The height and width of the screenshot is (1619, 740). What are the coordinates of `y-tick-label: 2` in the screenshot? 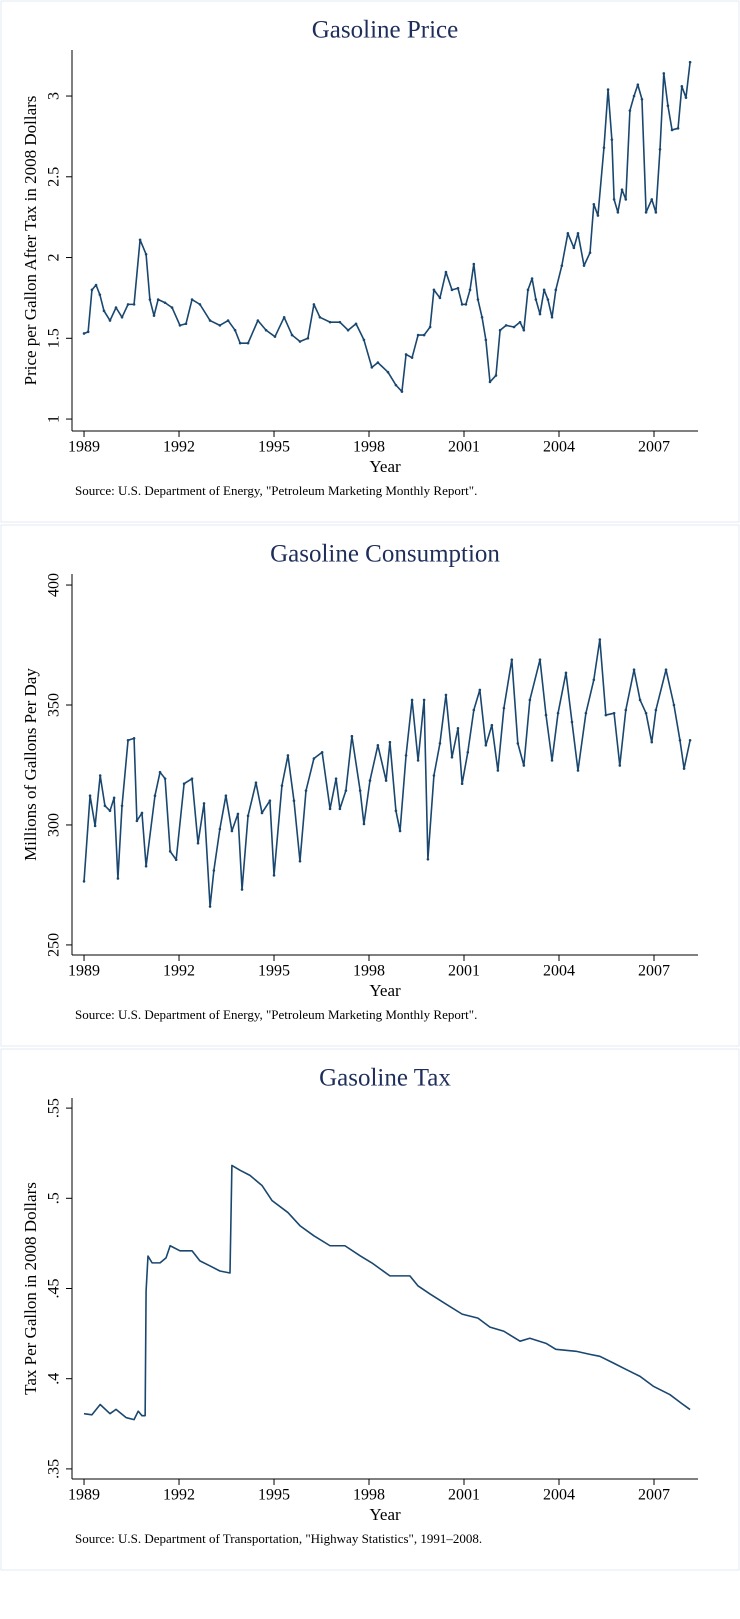 It's located at (54, 258).